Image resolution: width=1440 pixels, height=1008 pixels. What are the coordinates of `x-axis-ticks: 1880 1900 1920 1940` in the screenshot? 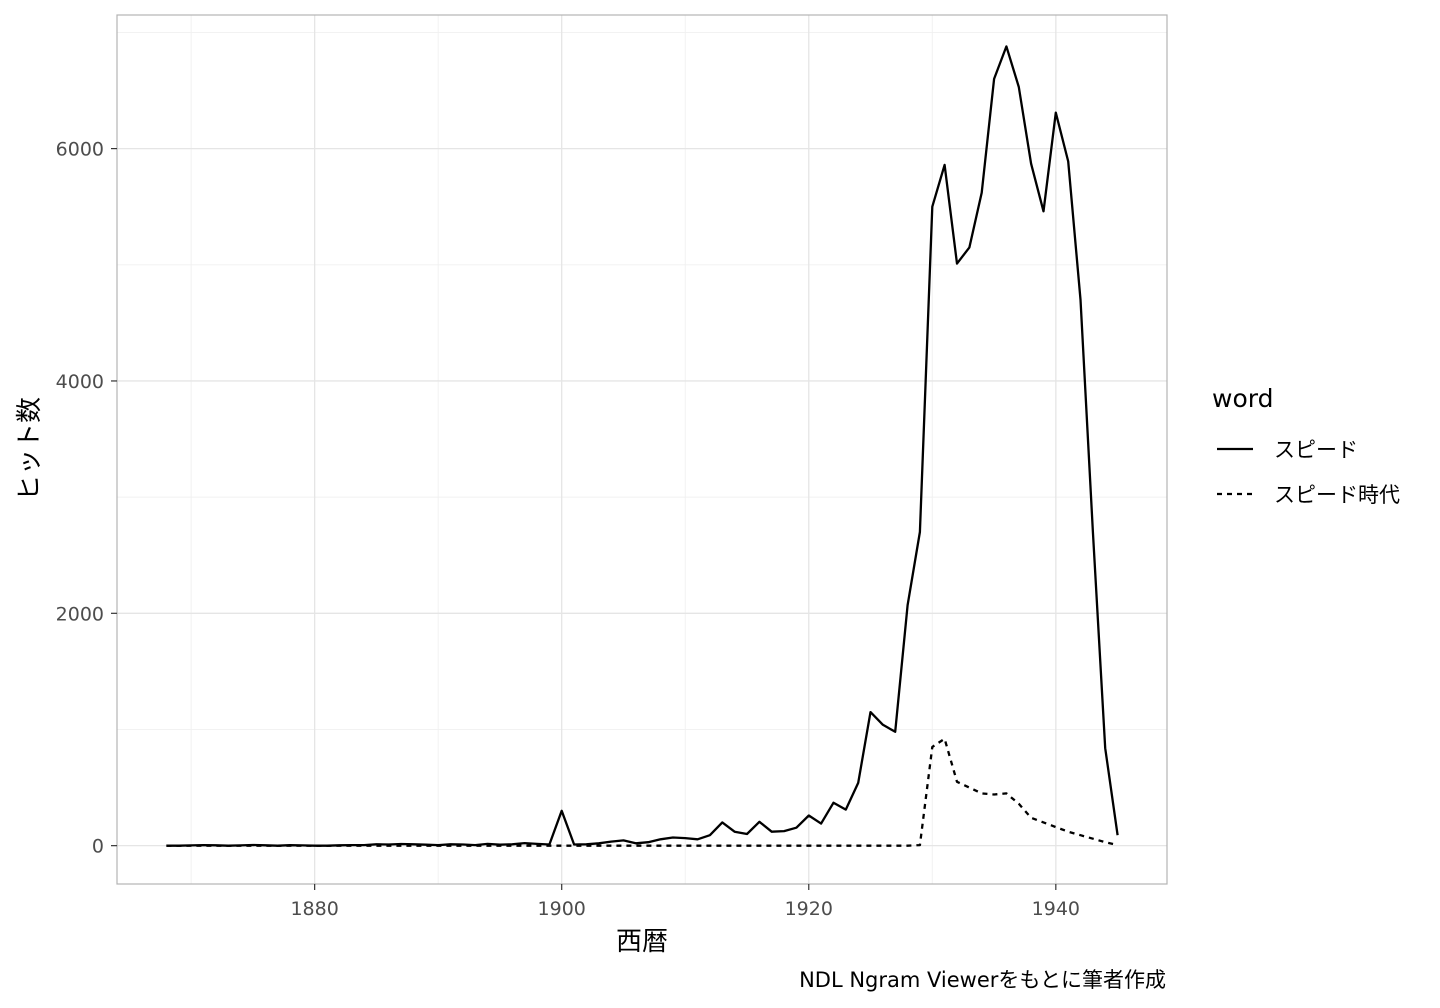 It's located at (685, 902).